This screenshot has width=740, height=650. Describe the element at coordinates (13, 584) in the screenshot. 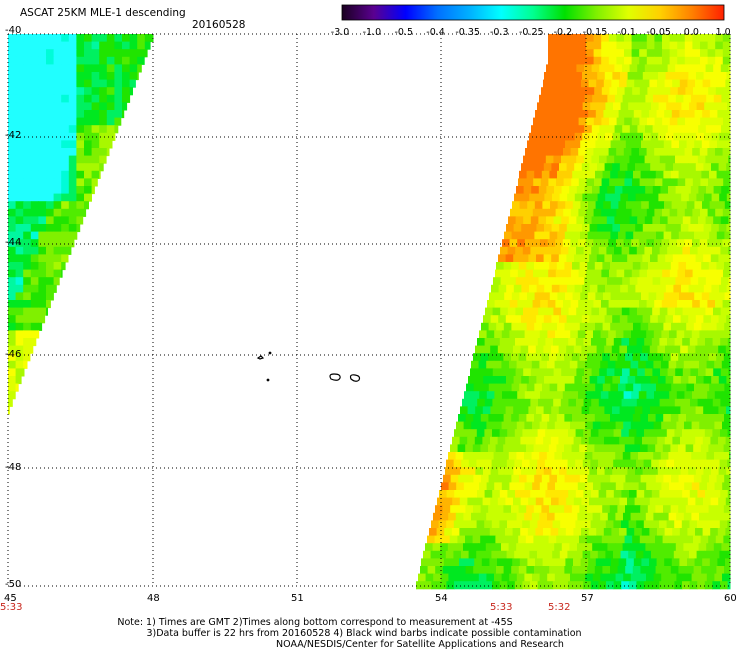

I see `lat-label-50: -50` at that location.